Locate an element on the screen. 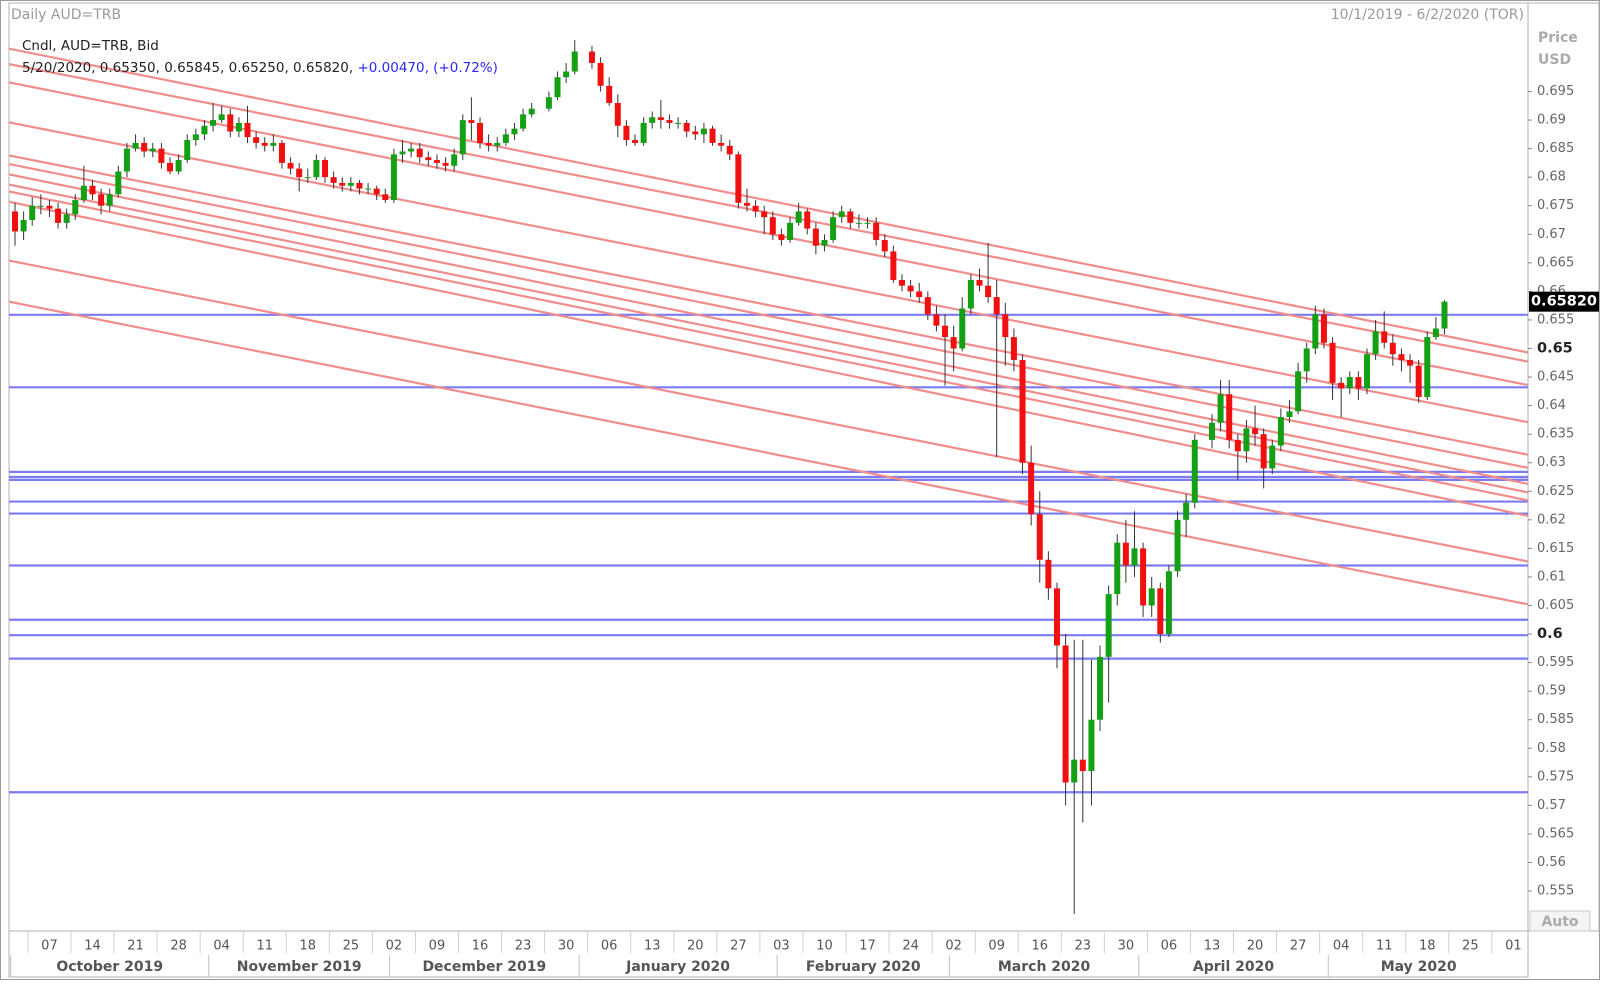  axis-label: Price is located at coordinates (1558, 38).